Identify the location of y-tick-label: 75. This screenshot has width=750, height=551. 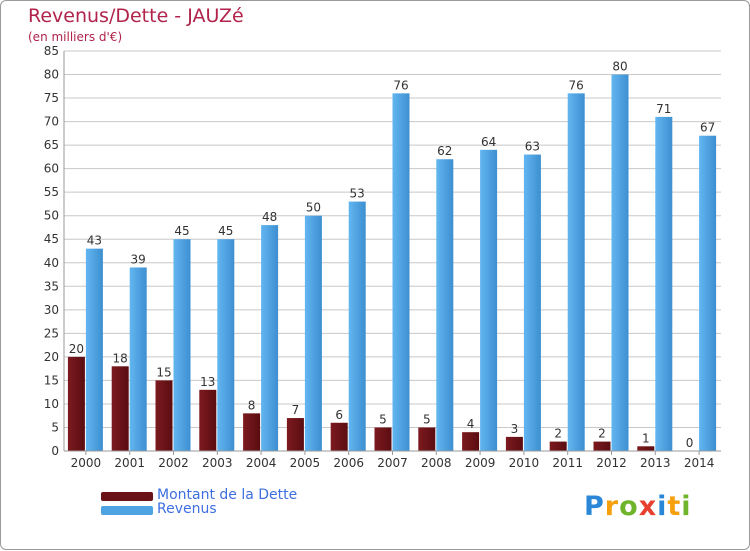
(51, 98).